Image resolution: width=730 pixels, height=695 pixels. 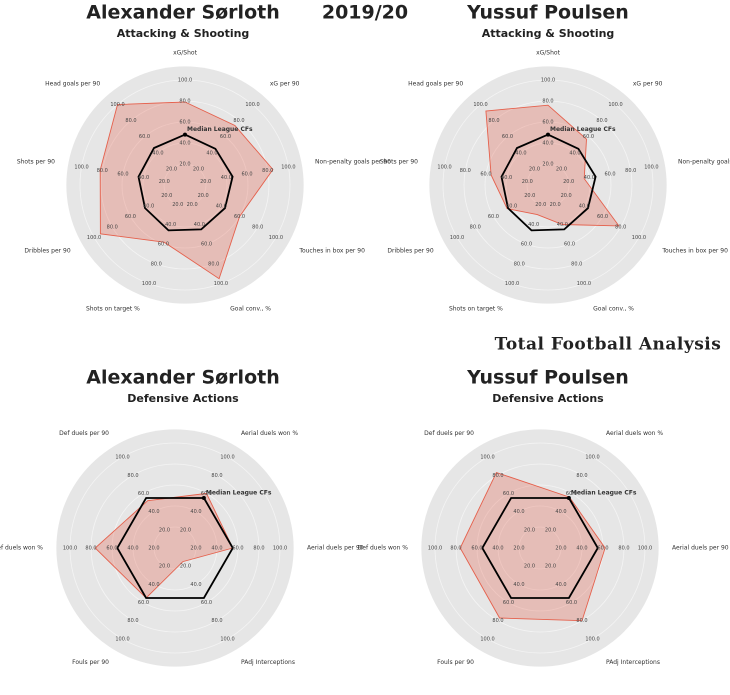 What do you see at coordinates (633, 662) in the screenshot?
I see `category-label: PAdj Interceptions` at bounding box center [633, 662].